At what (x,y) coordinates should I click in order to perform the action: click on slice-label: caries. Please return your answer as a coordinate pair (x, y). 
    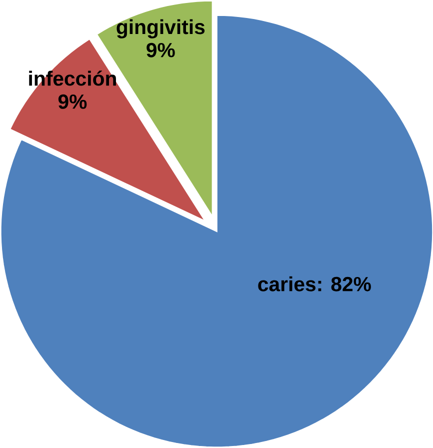
    Looking at the image, I should click on (287, 284).